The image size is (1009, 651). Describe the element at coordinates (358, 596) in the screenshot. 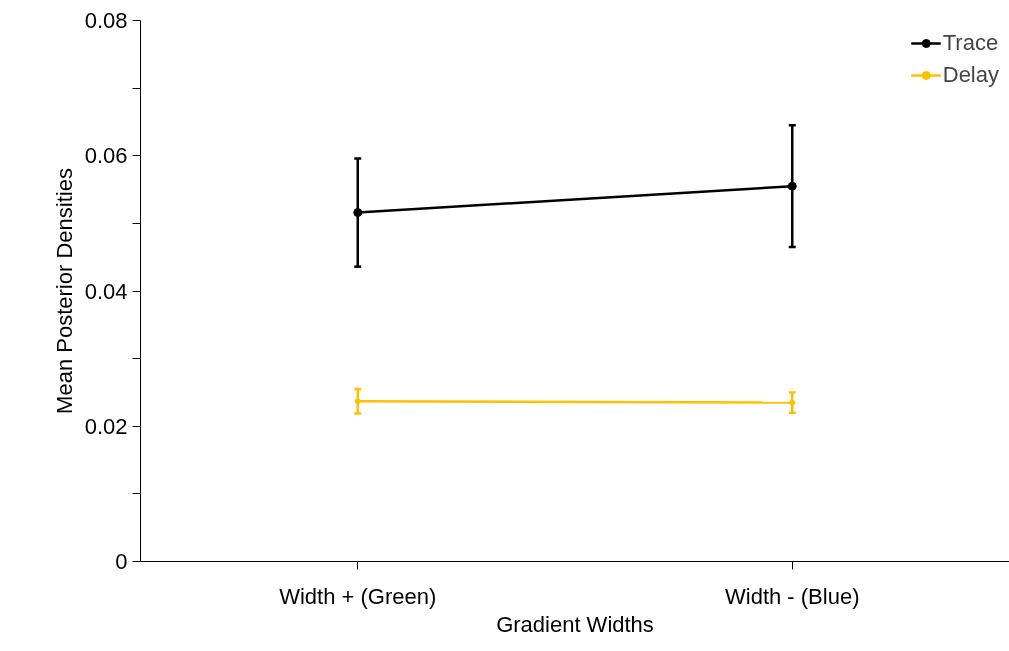

I see `x-tick-label: Width + (Green)` at that location.